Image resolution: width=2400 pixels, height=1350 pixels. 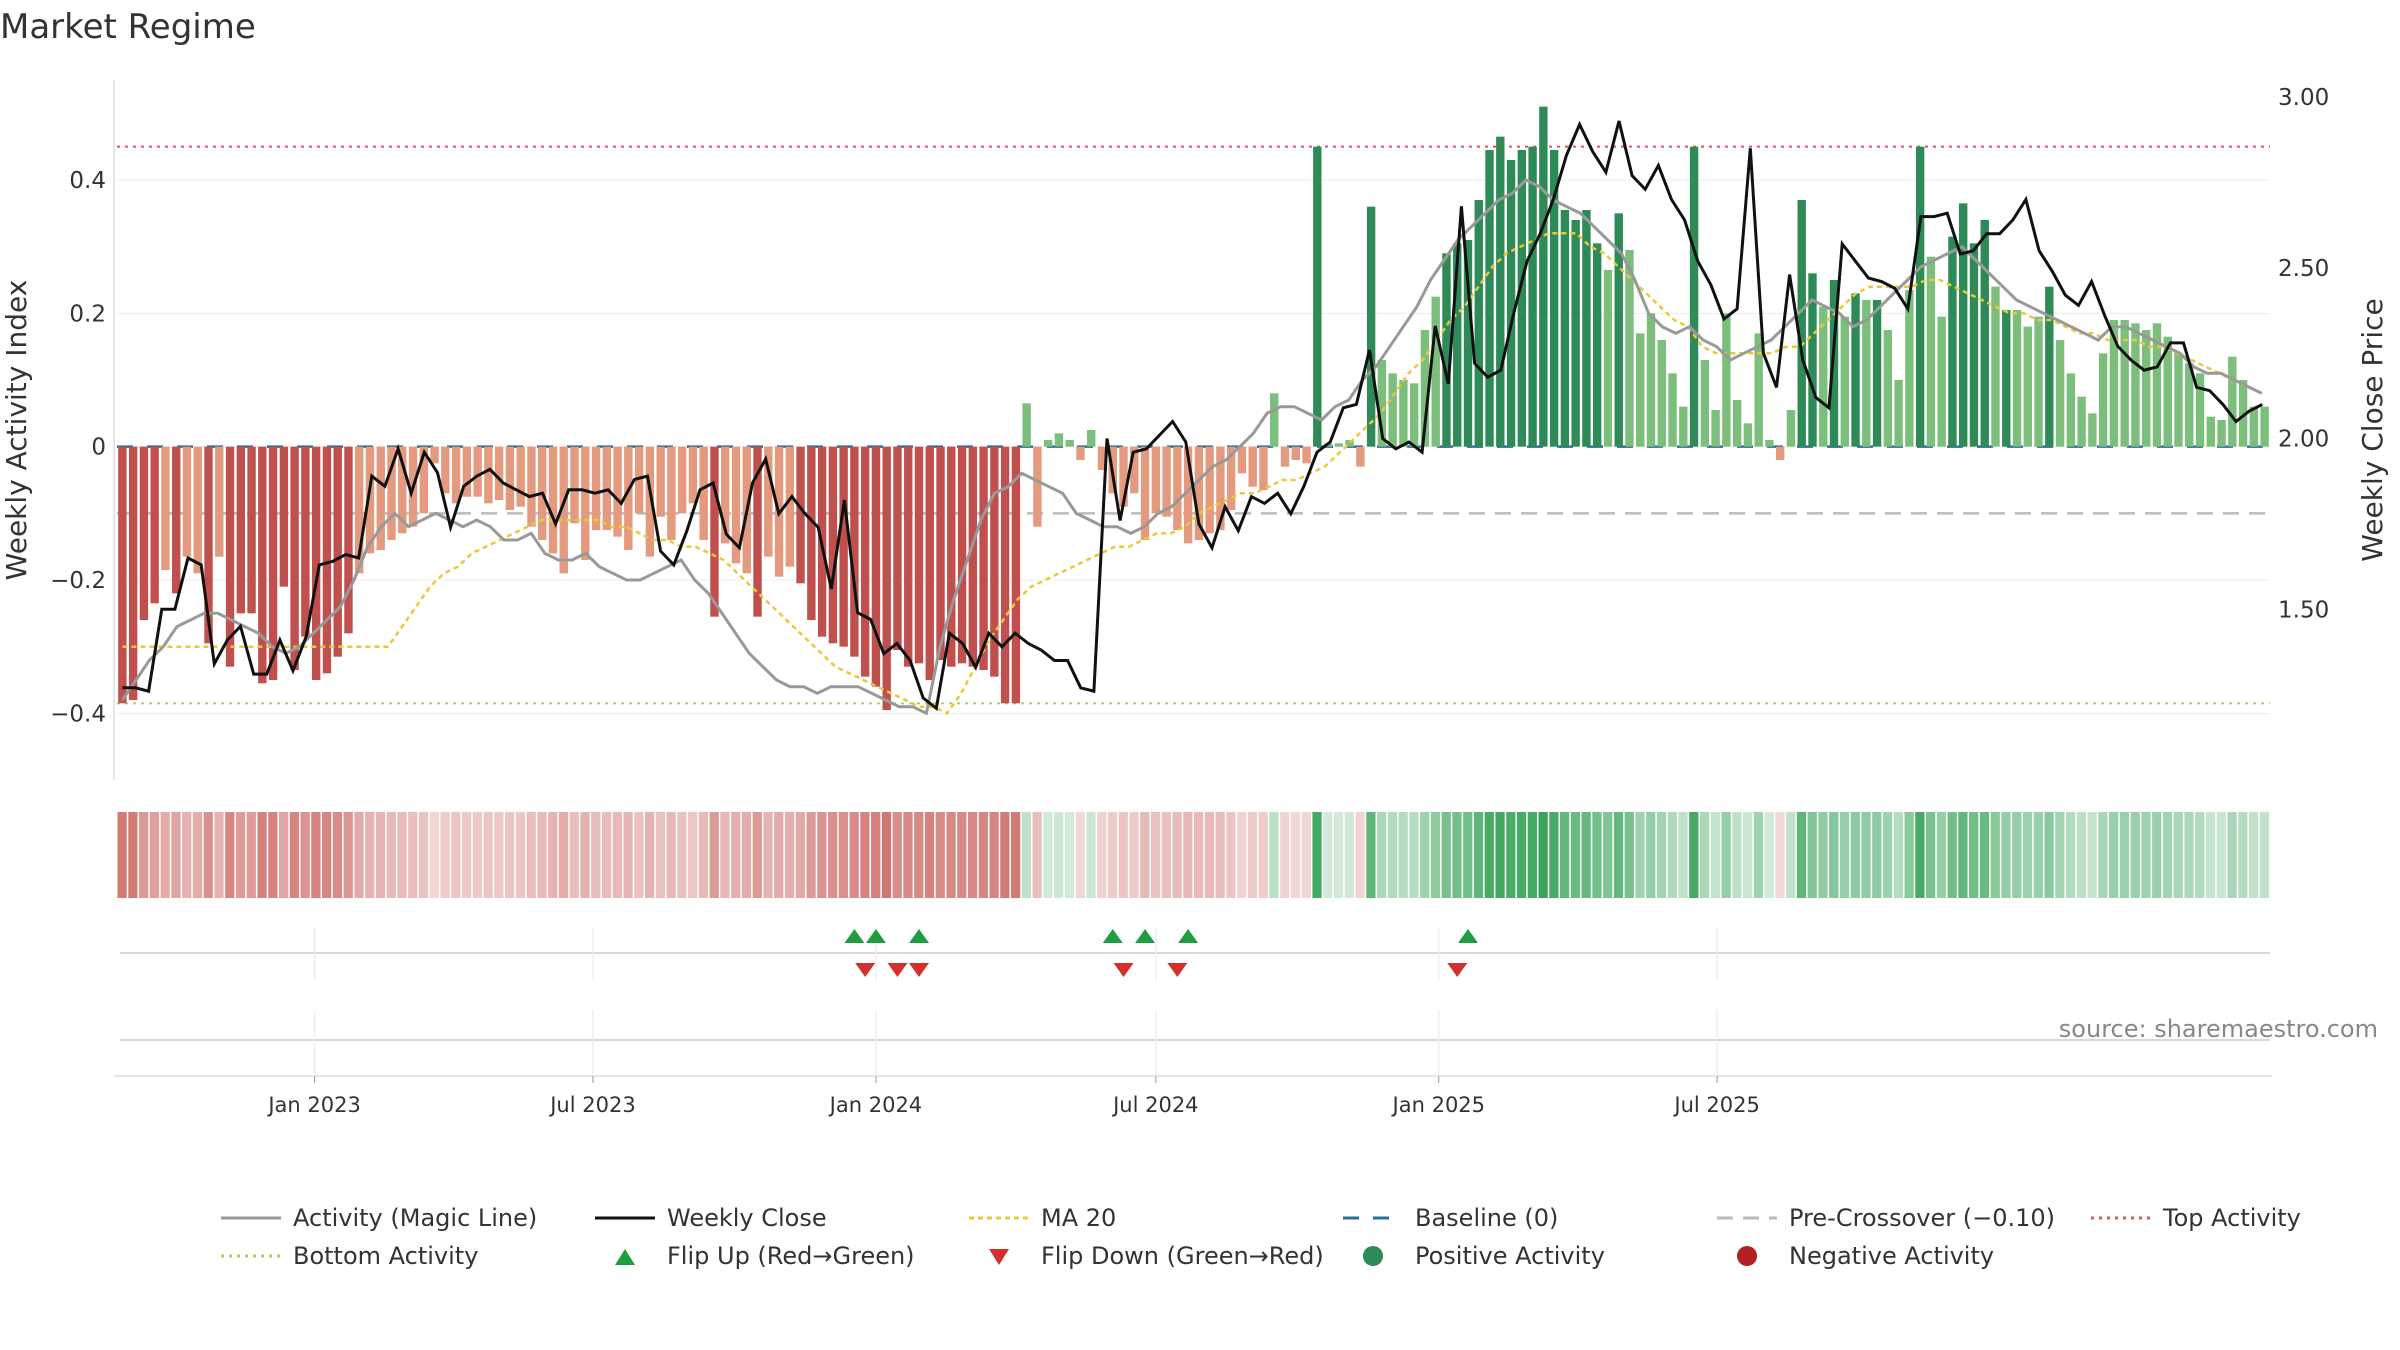 What do you see at coordinates (1891, 1256) in the screenshot?
I see `legend-negative-activity-label: Negative Activity` at bounding box center [1891, 1256].